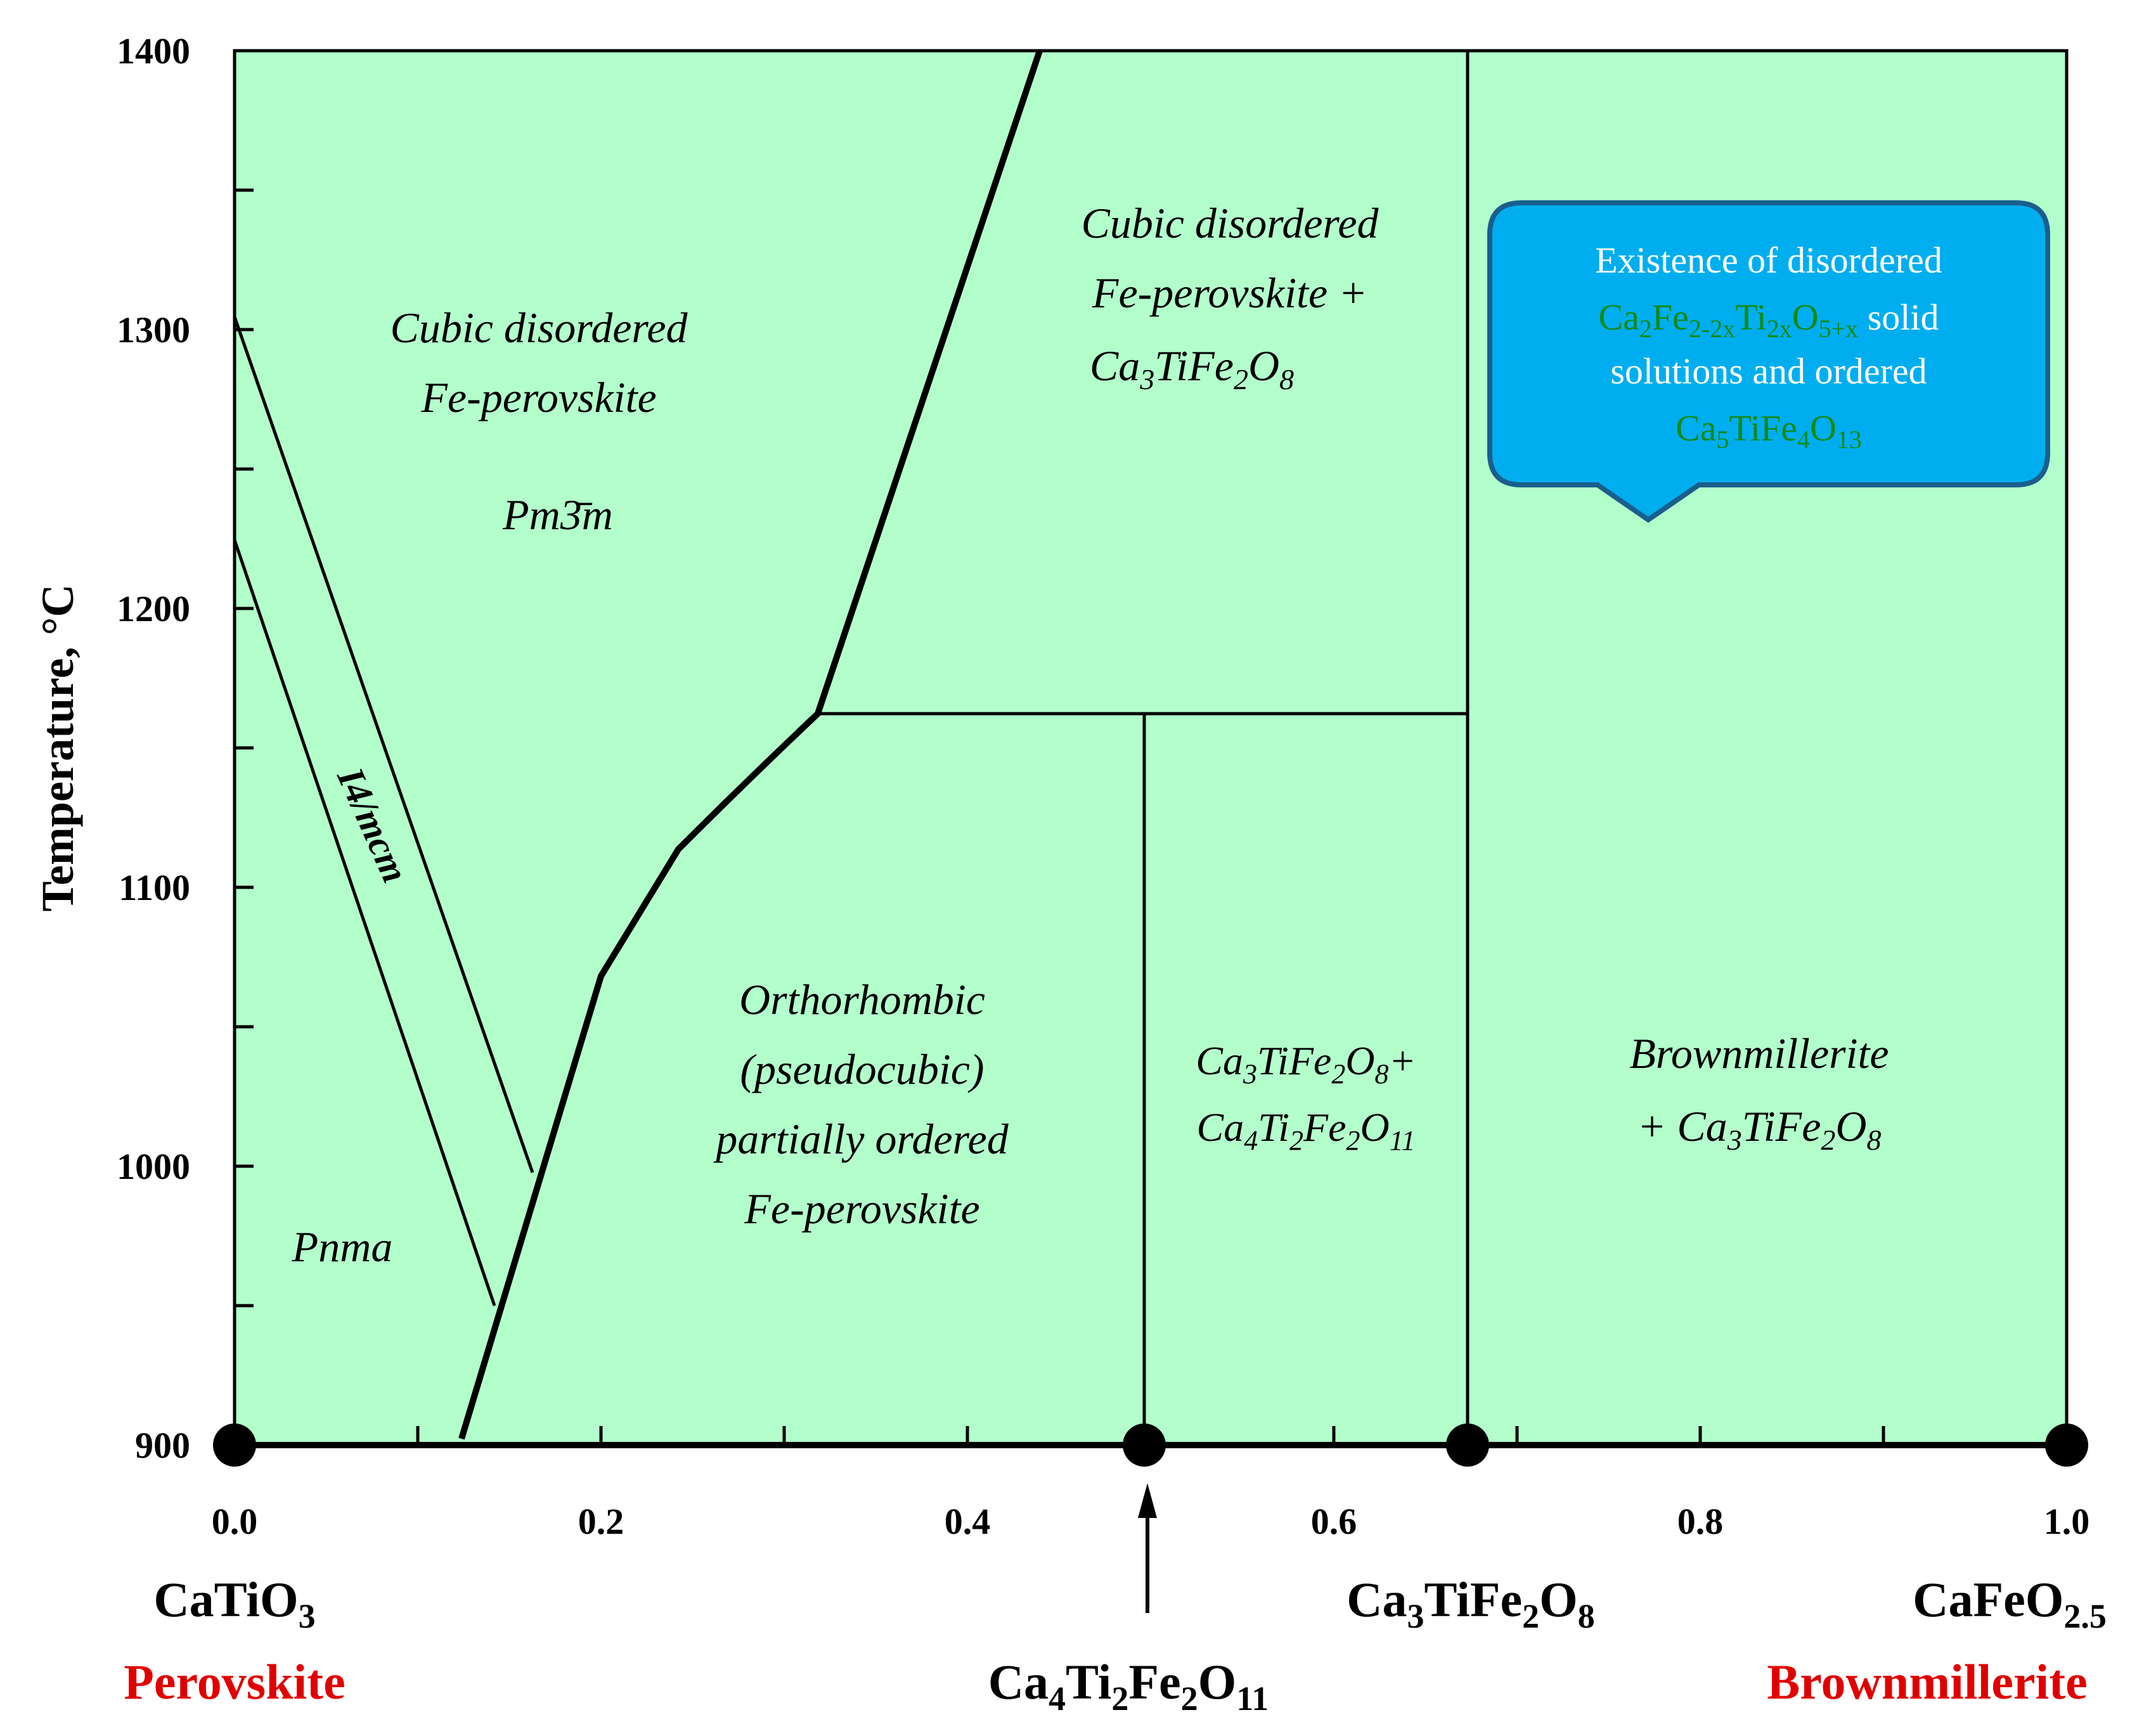 Image resolution: width=2144 pixels, height=1736 pixels. Describe the element at coordinates (1759, 1053) in the screenshot. I see `region-brownmillerite-line1: Brownmillerite` at that location.